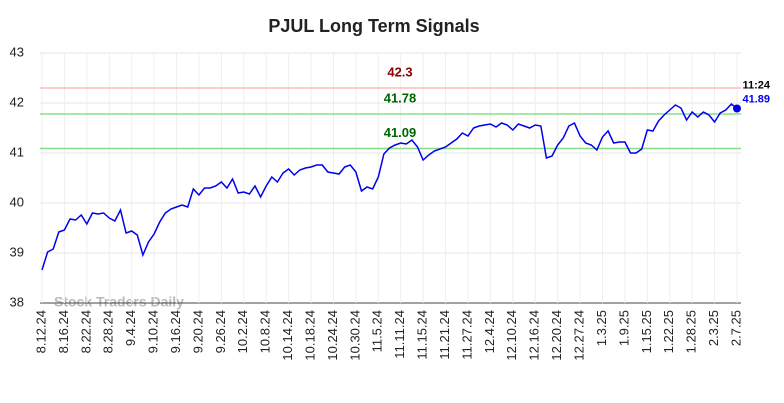  Describe the element at coordinates (400, 97) in the screenshot. I see `signal-label: 41.78` at that location.